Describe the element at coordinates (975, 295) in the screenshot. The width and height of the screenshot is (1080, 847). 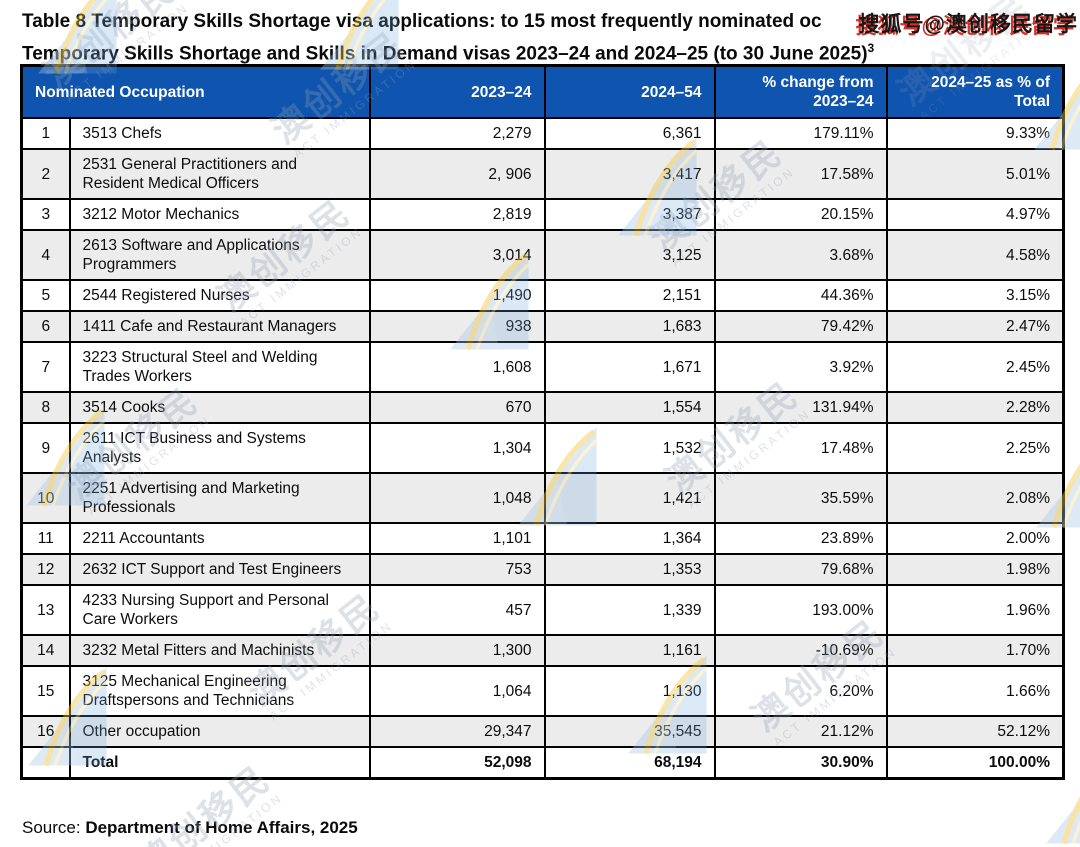
I see `pct-of-total-cell: 3.15%` at that location.